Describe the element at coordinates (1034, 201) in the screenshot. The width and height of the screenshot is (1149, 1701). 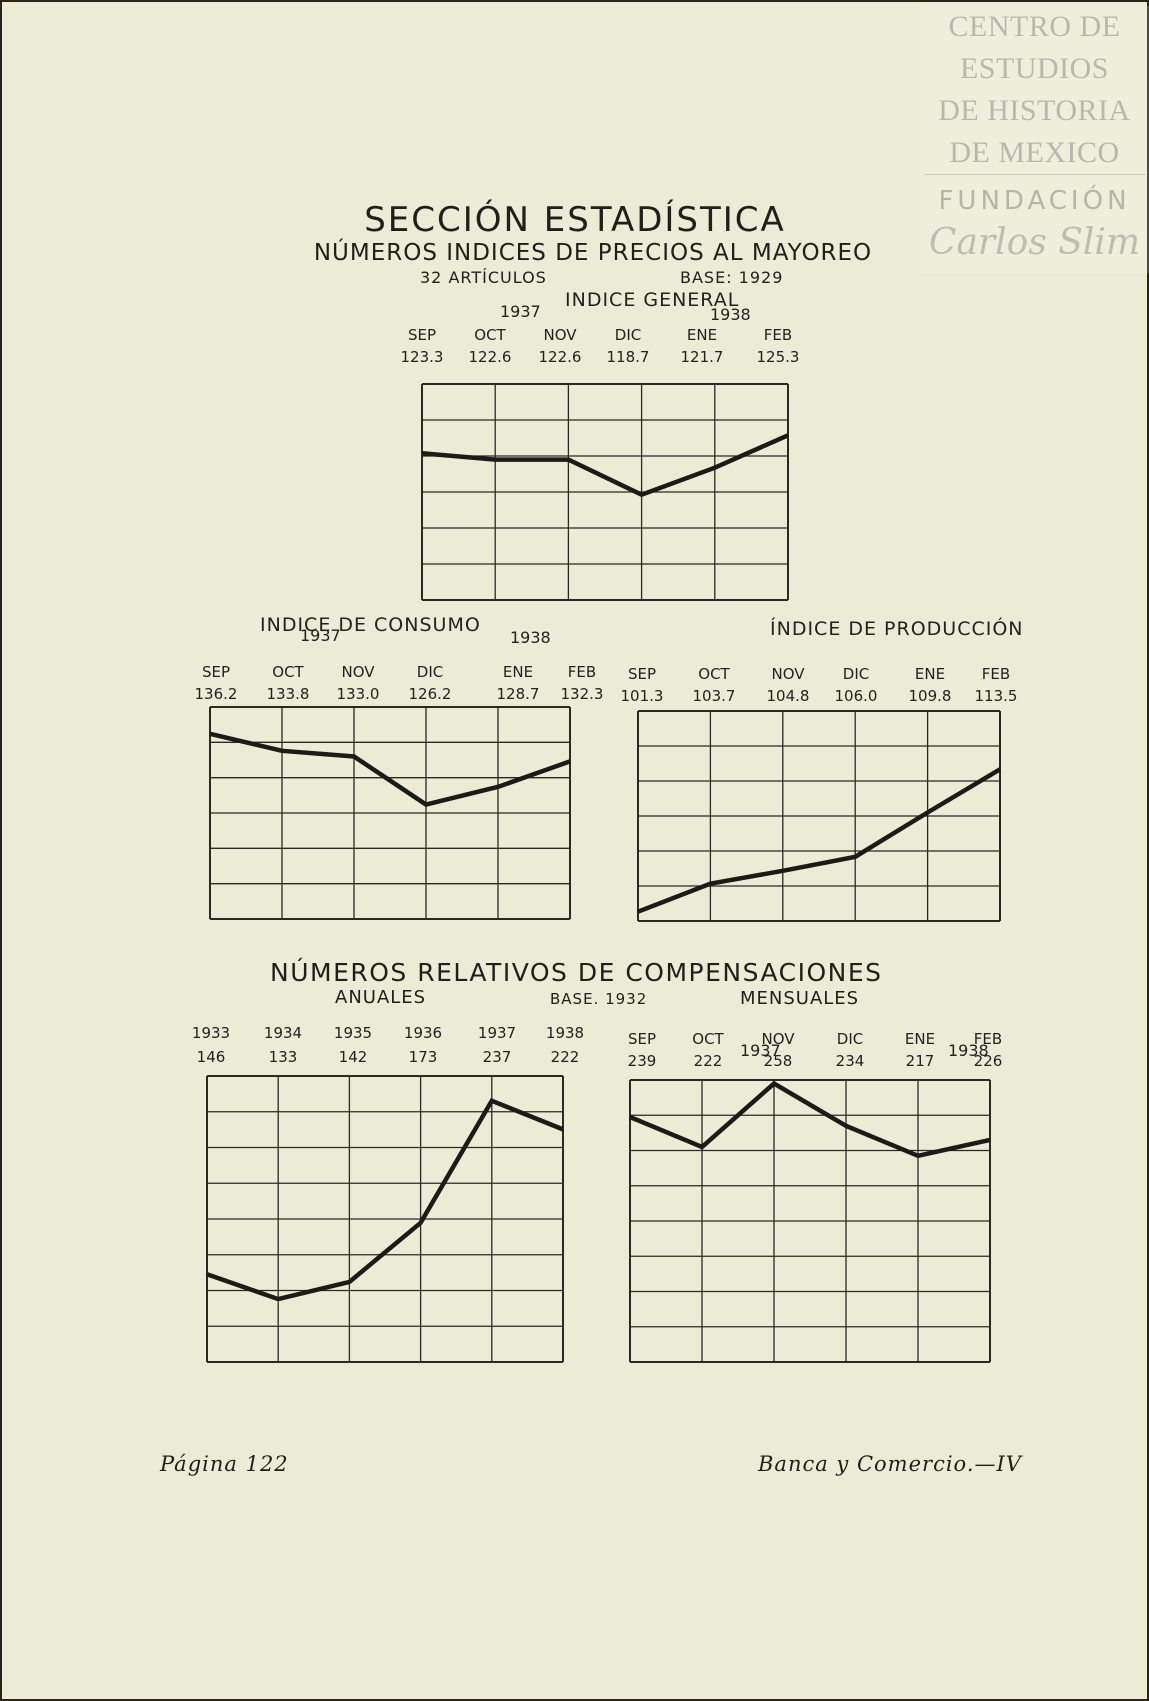
I see `watermark-fundacion: FUNDACIÓN` at that location.